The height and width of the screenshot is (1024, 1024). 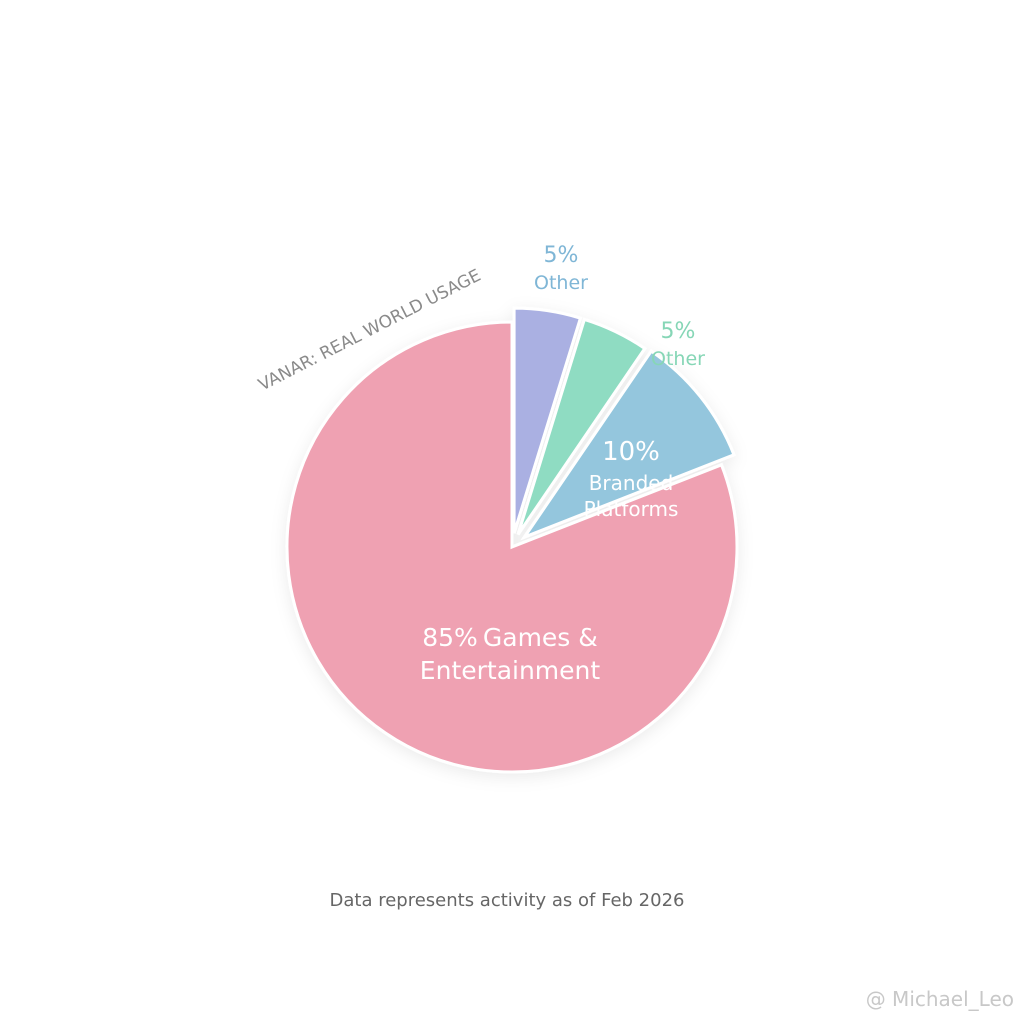 I want to click on value-label: 10%, so click(x=631, y=452).